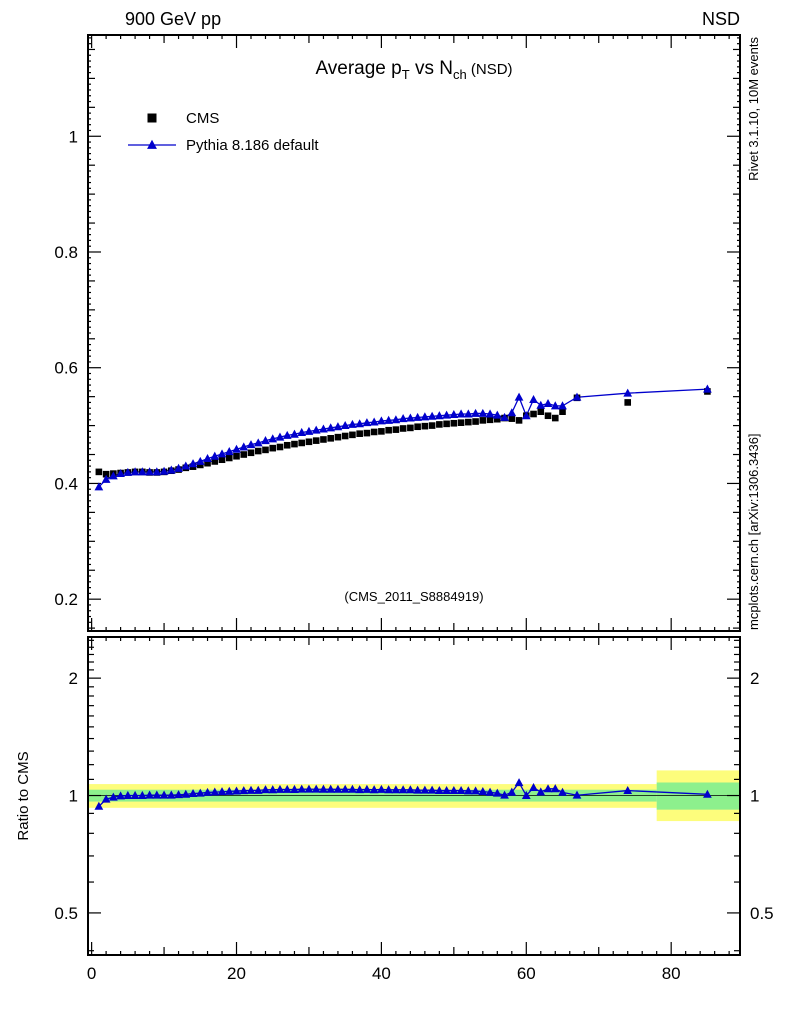 The width and height of the screenshot is (786, 1024). What do you see at coordinates (66, 368) in the screenshot?
I see `main-y-tick-label: 0.6` at bounding box center [66, 368].